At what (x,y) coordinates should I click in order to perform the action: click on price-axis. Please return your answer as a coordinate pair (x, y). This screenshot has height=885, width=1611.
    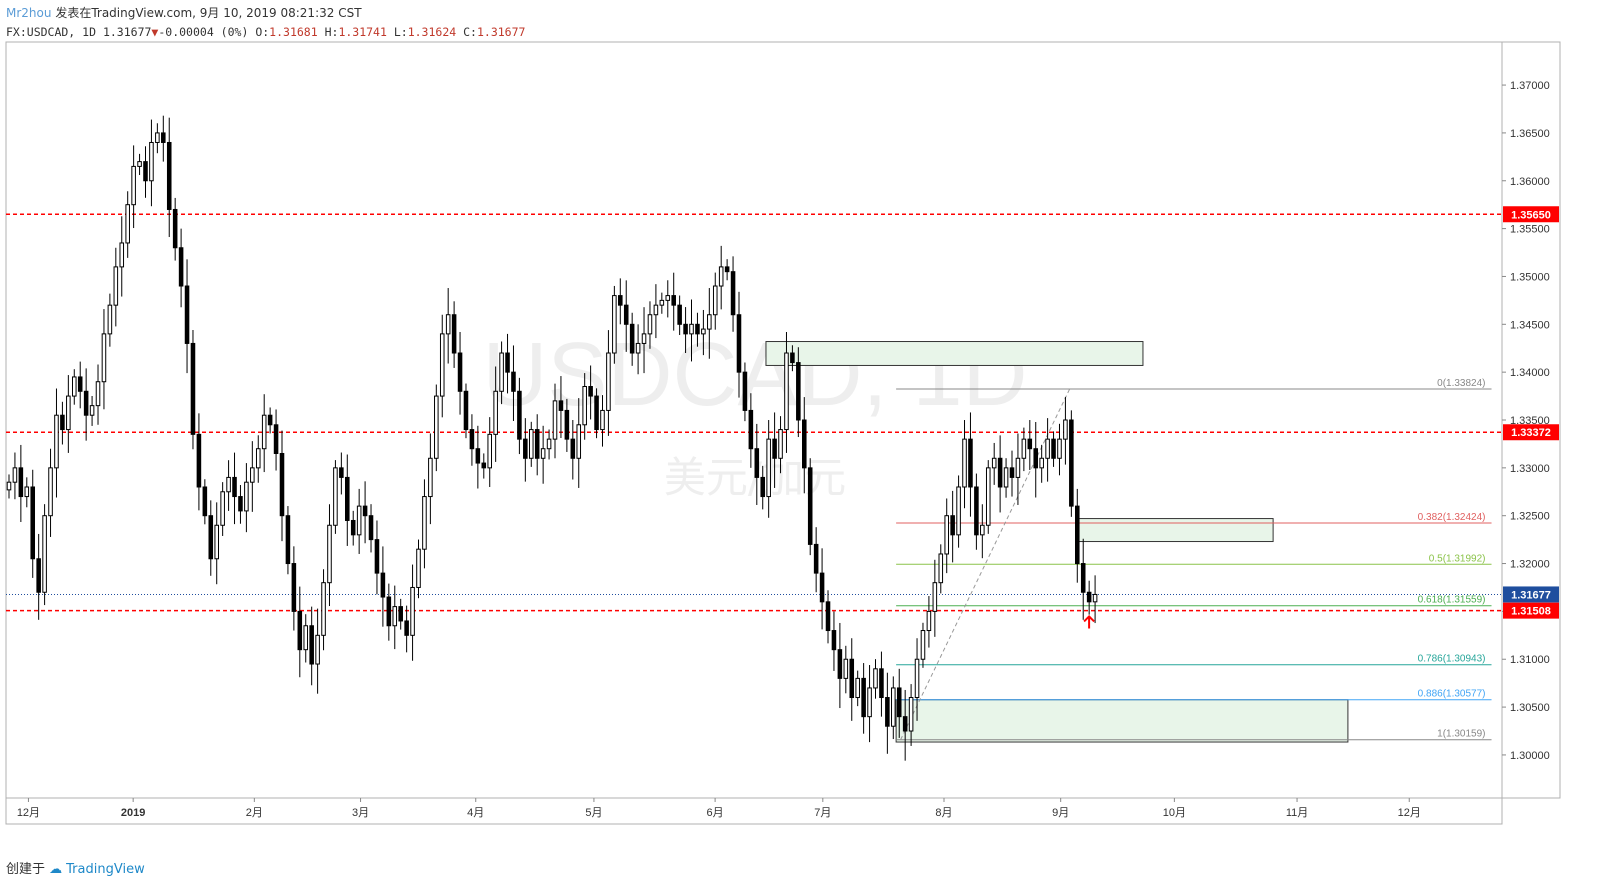
    Looking at the image, I should click on (1531, 420).